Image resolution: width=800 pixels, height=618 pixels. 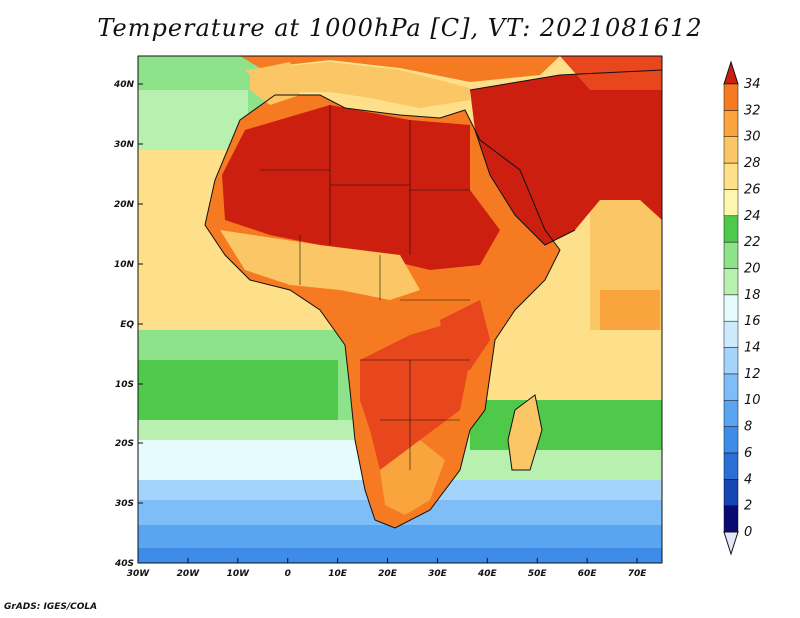 What do you see at coordinates (752, 295) in the screenshot?
I see `colorbar-label: 18` at bounding box center [752, 295].